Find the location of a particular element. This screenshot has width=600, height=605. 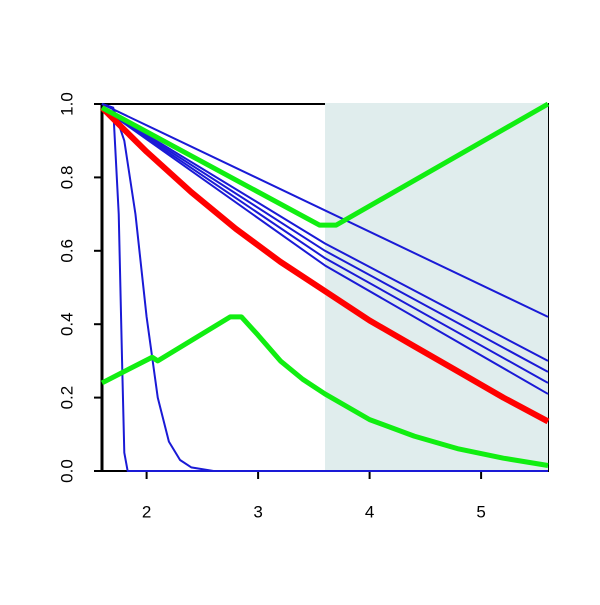

x-tick-label: 5 is located at coordinates (480, 511).